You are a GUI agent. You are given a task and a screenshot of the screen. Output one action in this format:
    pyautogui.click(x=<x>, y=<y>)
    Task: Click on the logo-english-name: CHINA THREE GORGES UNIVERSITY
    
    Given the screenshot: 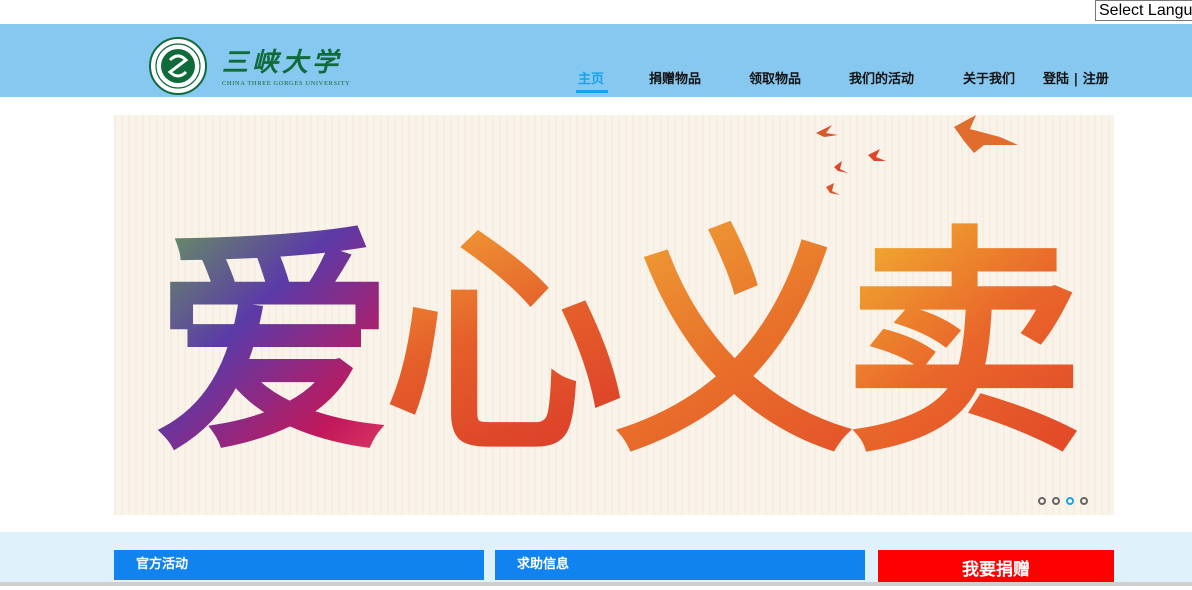 What is the action you would take?
    pyautogui.click(x=286, y=83)
    